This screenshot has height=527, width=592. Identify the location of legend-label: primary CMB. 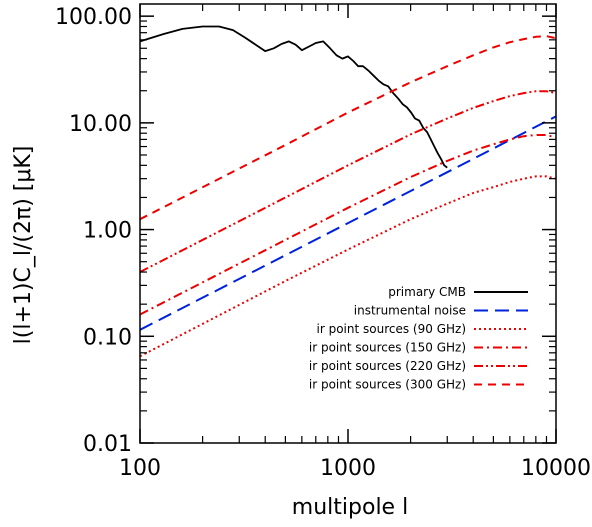
(427, 292).